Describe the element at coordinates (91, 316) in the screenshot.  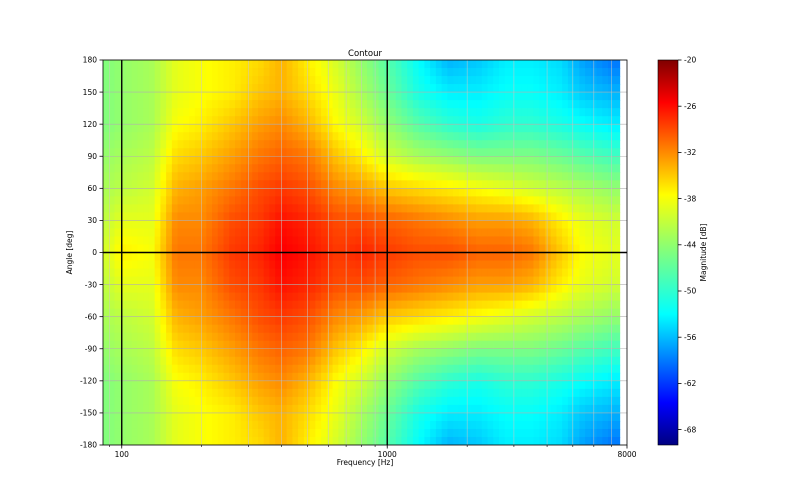
I see `y-tick-label: -60` at that location.